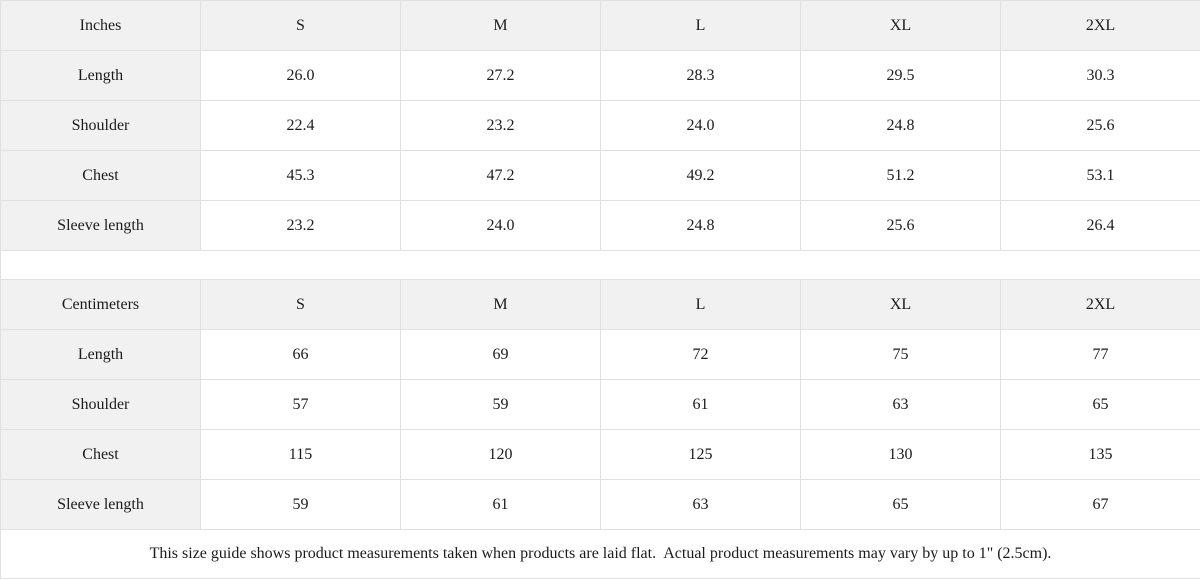  What do you see at coordinates (500, 354) in the screenshot?
I see `measurement-value: 69` at bounding box center [500, 354].